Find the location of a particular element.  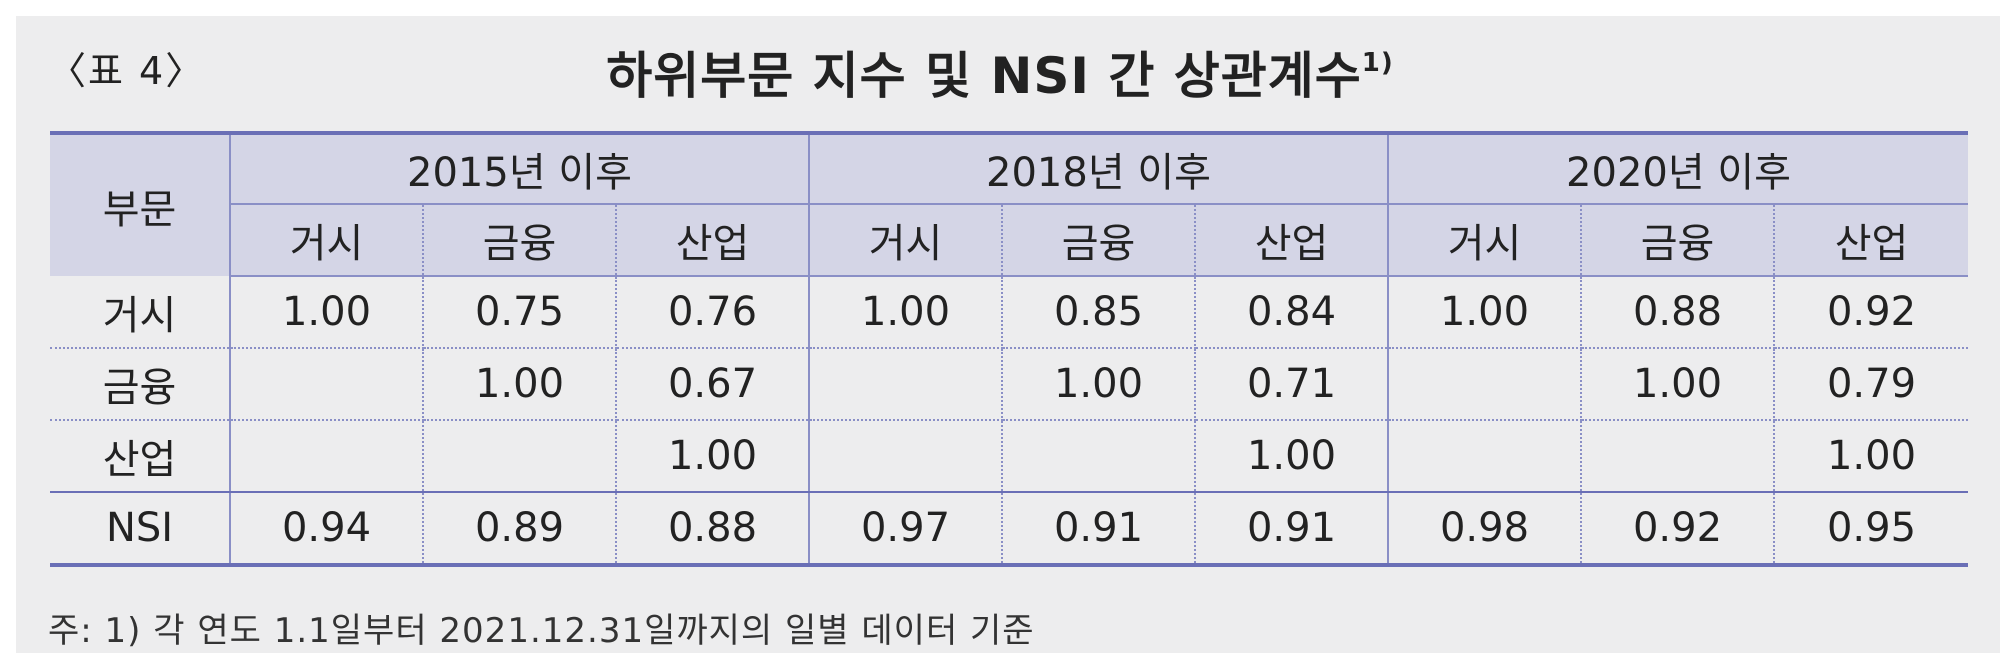

table-cell: 0.97 is located at coordinates (906, 529).